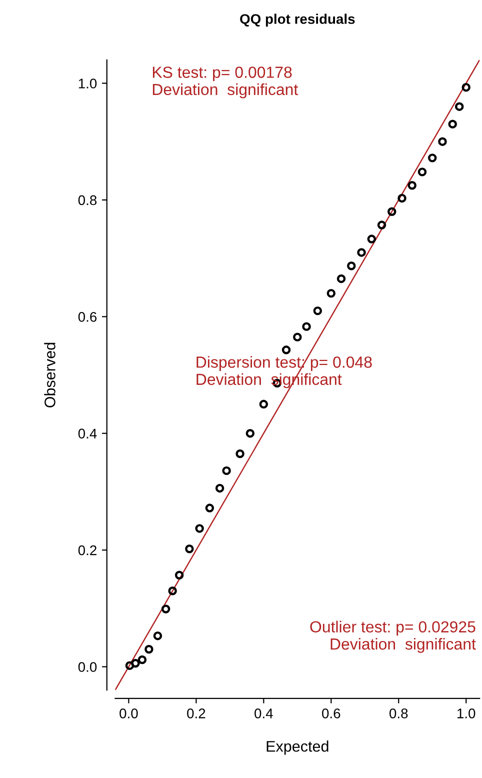 The height and width of the screenshot is (778, 482). Describe the element at coordinates (87, 550) in the screenshot. I see `y-tick-label: 0.2` at that location.